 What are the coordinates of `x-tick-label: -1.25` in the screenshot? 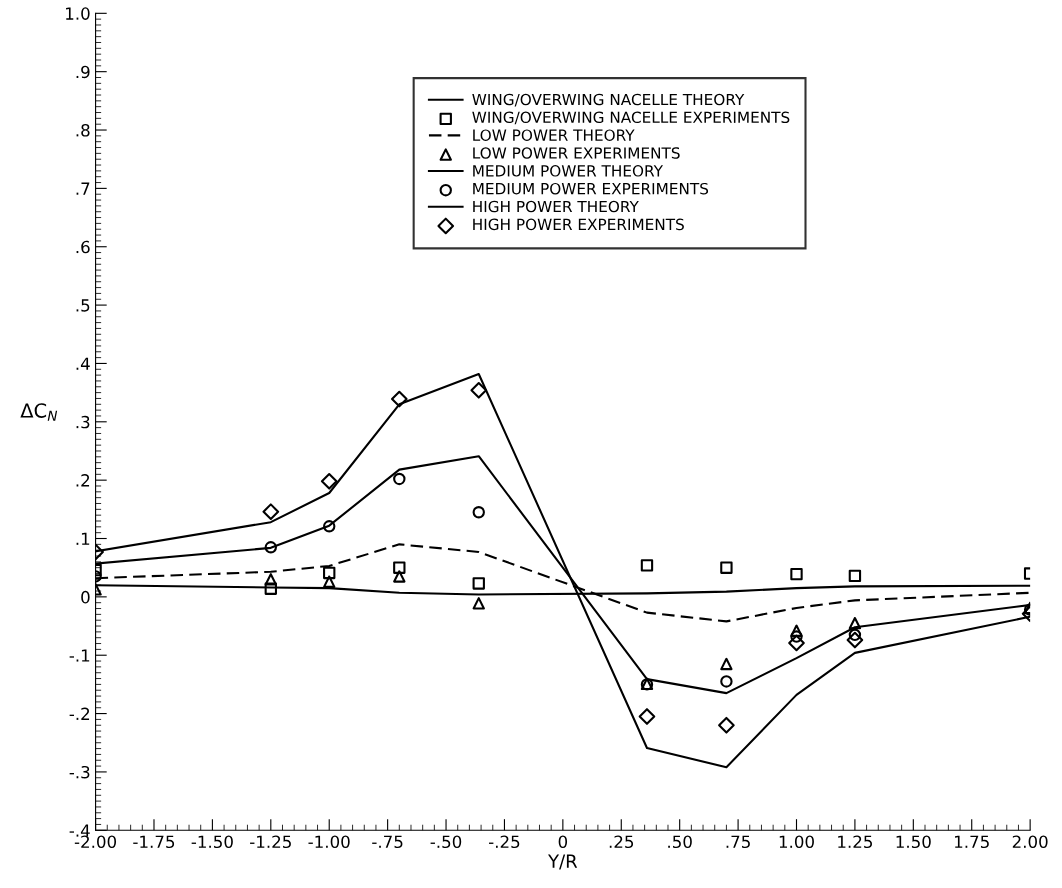 It's located at (270, 842).